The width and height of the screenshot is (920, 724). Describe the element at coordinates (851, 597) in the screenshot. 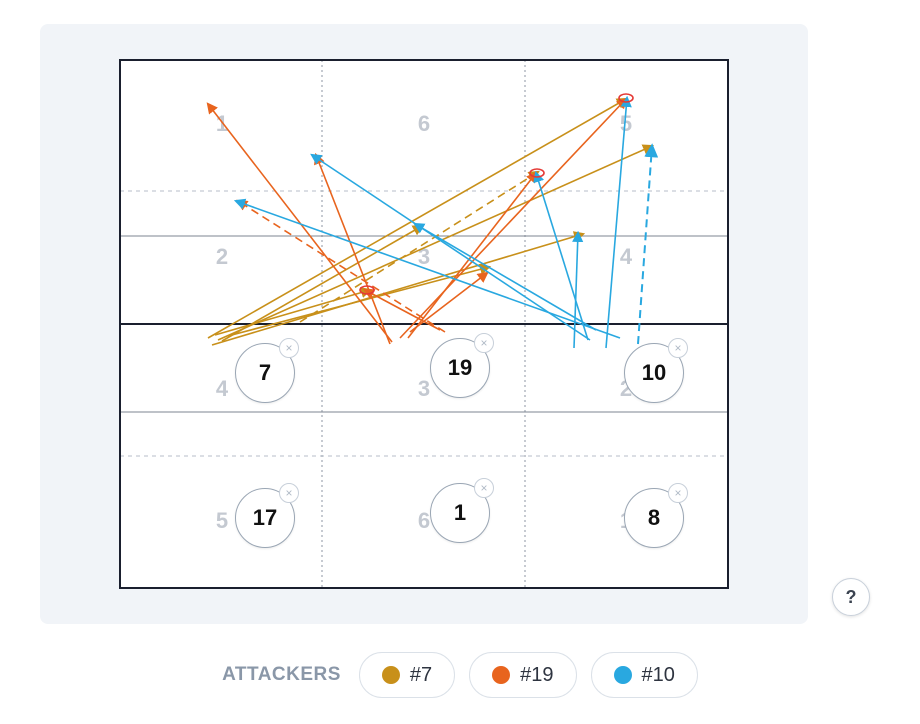

I see `help-button: ?` at that location.